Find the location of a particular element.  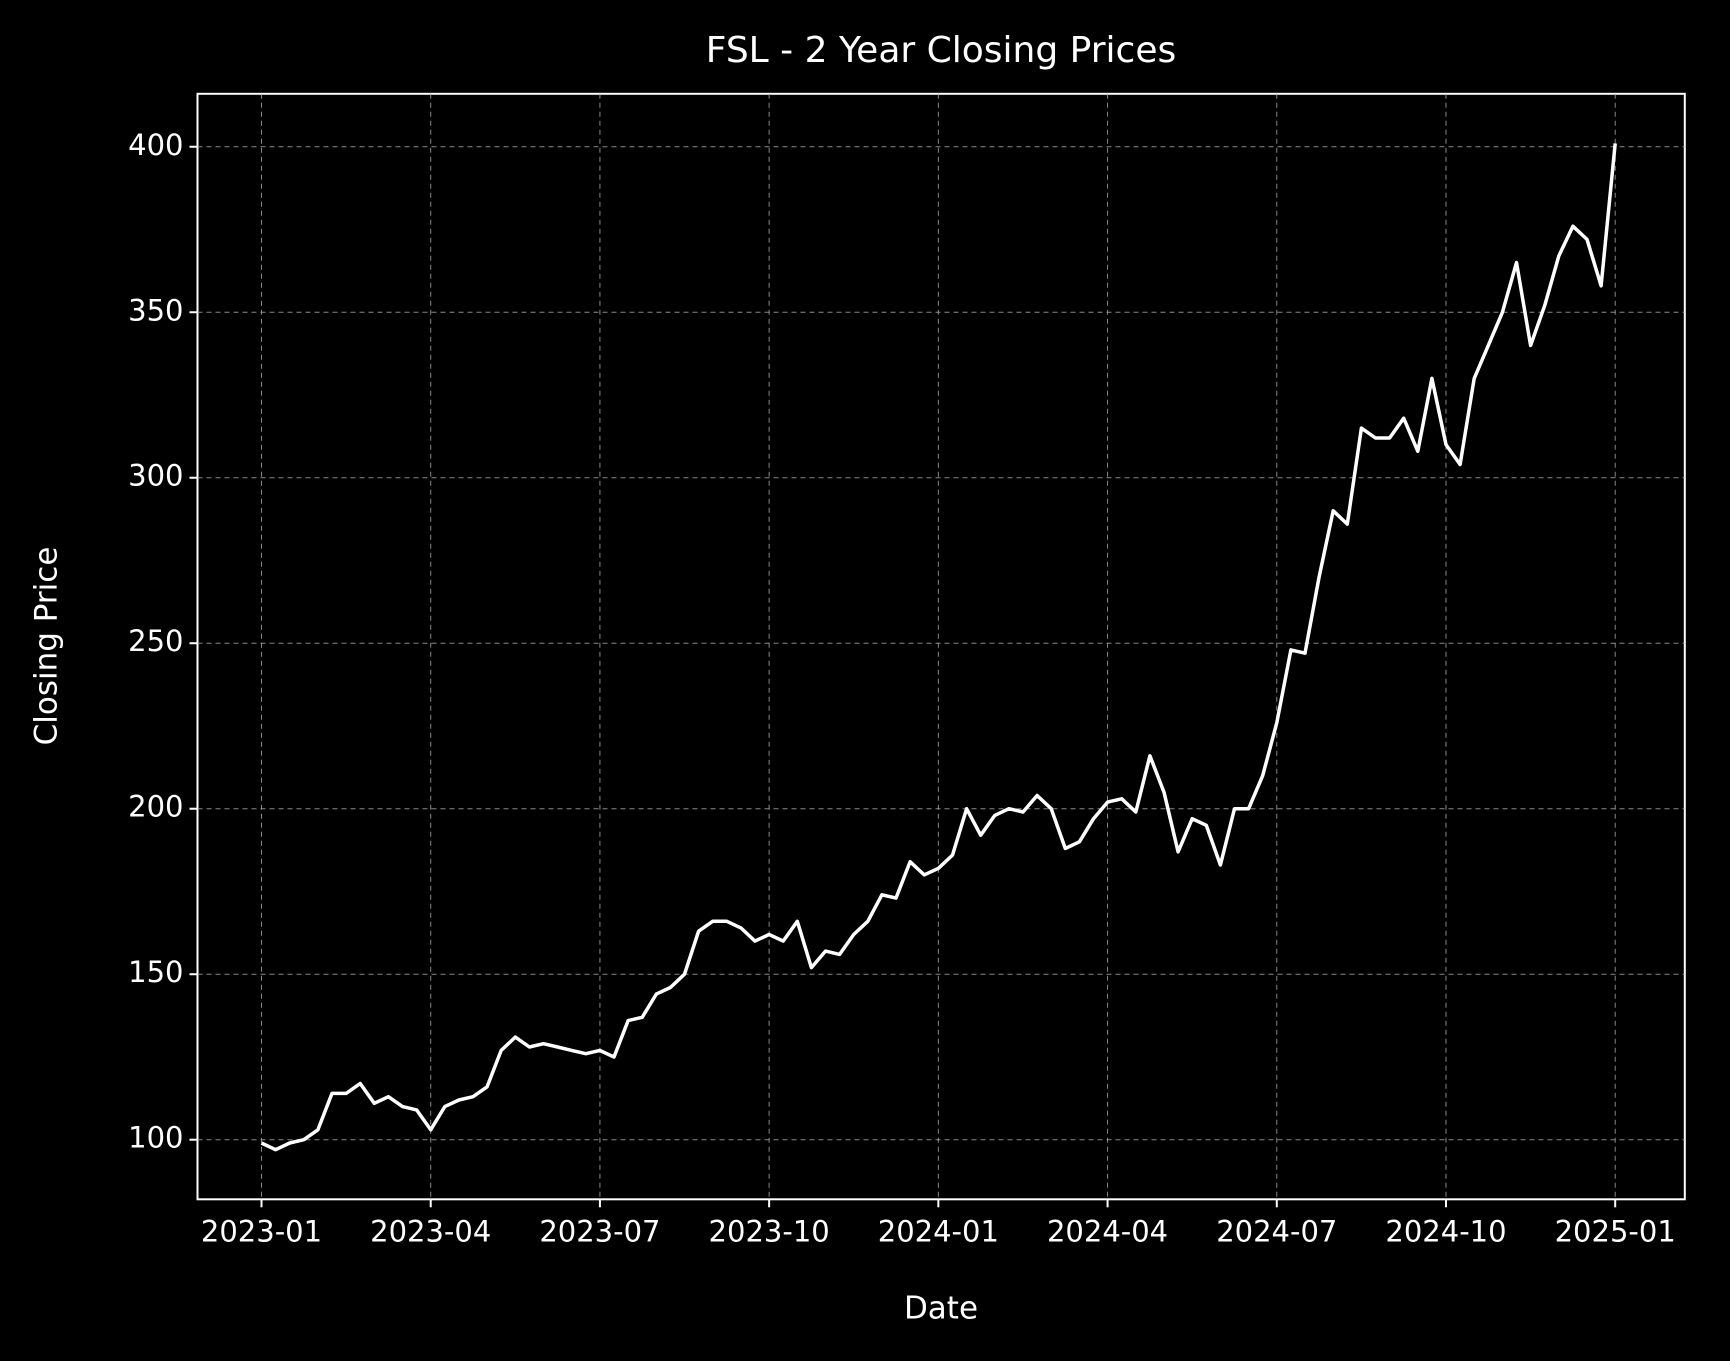

x-axis-label: Date is located at coordinates (941, 1309).